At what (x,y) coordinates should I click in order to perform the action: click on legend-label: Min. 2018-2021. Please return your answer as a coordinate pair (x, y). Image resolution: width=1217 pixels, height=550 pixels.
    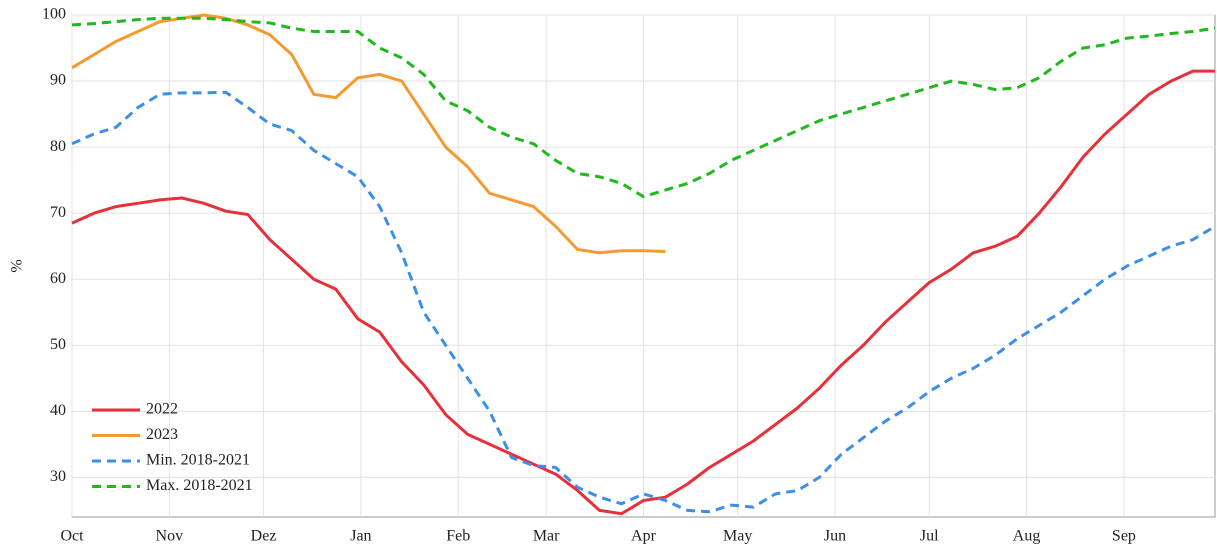
    Looking at the image, I should click on (198, 460).